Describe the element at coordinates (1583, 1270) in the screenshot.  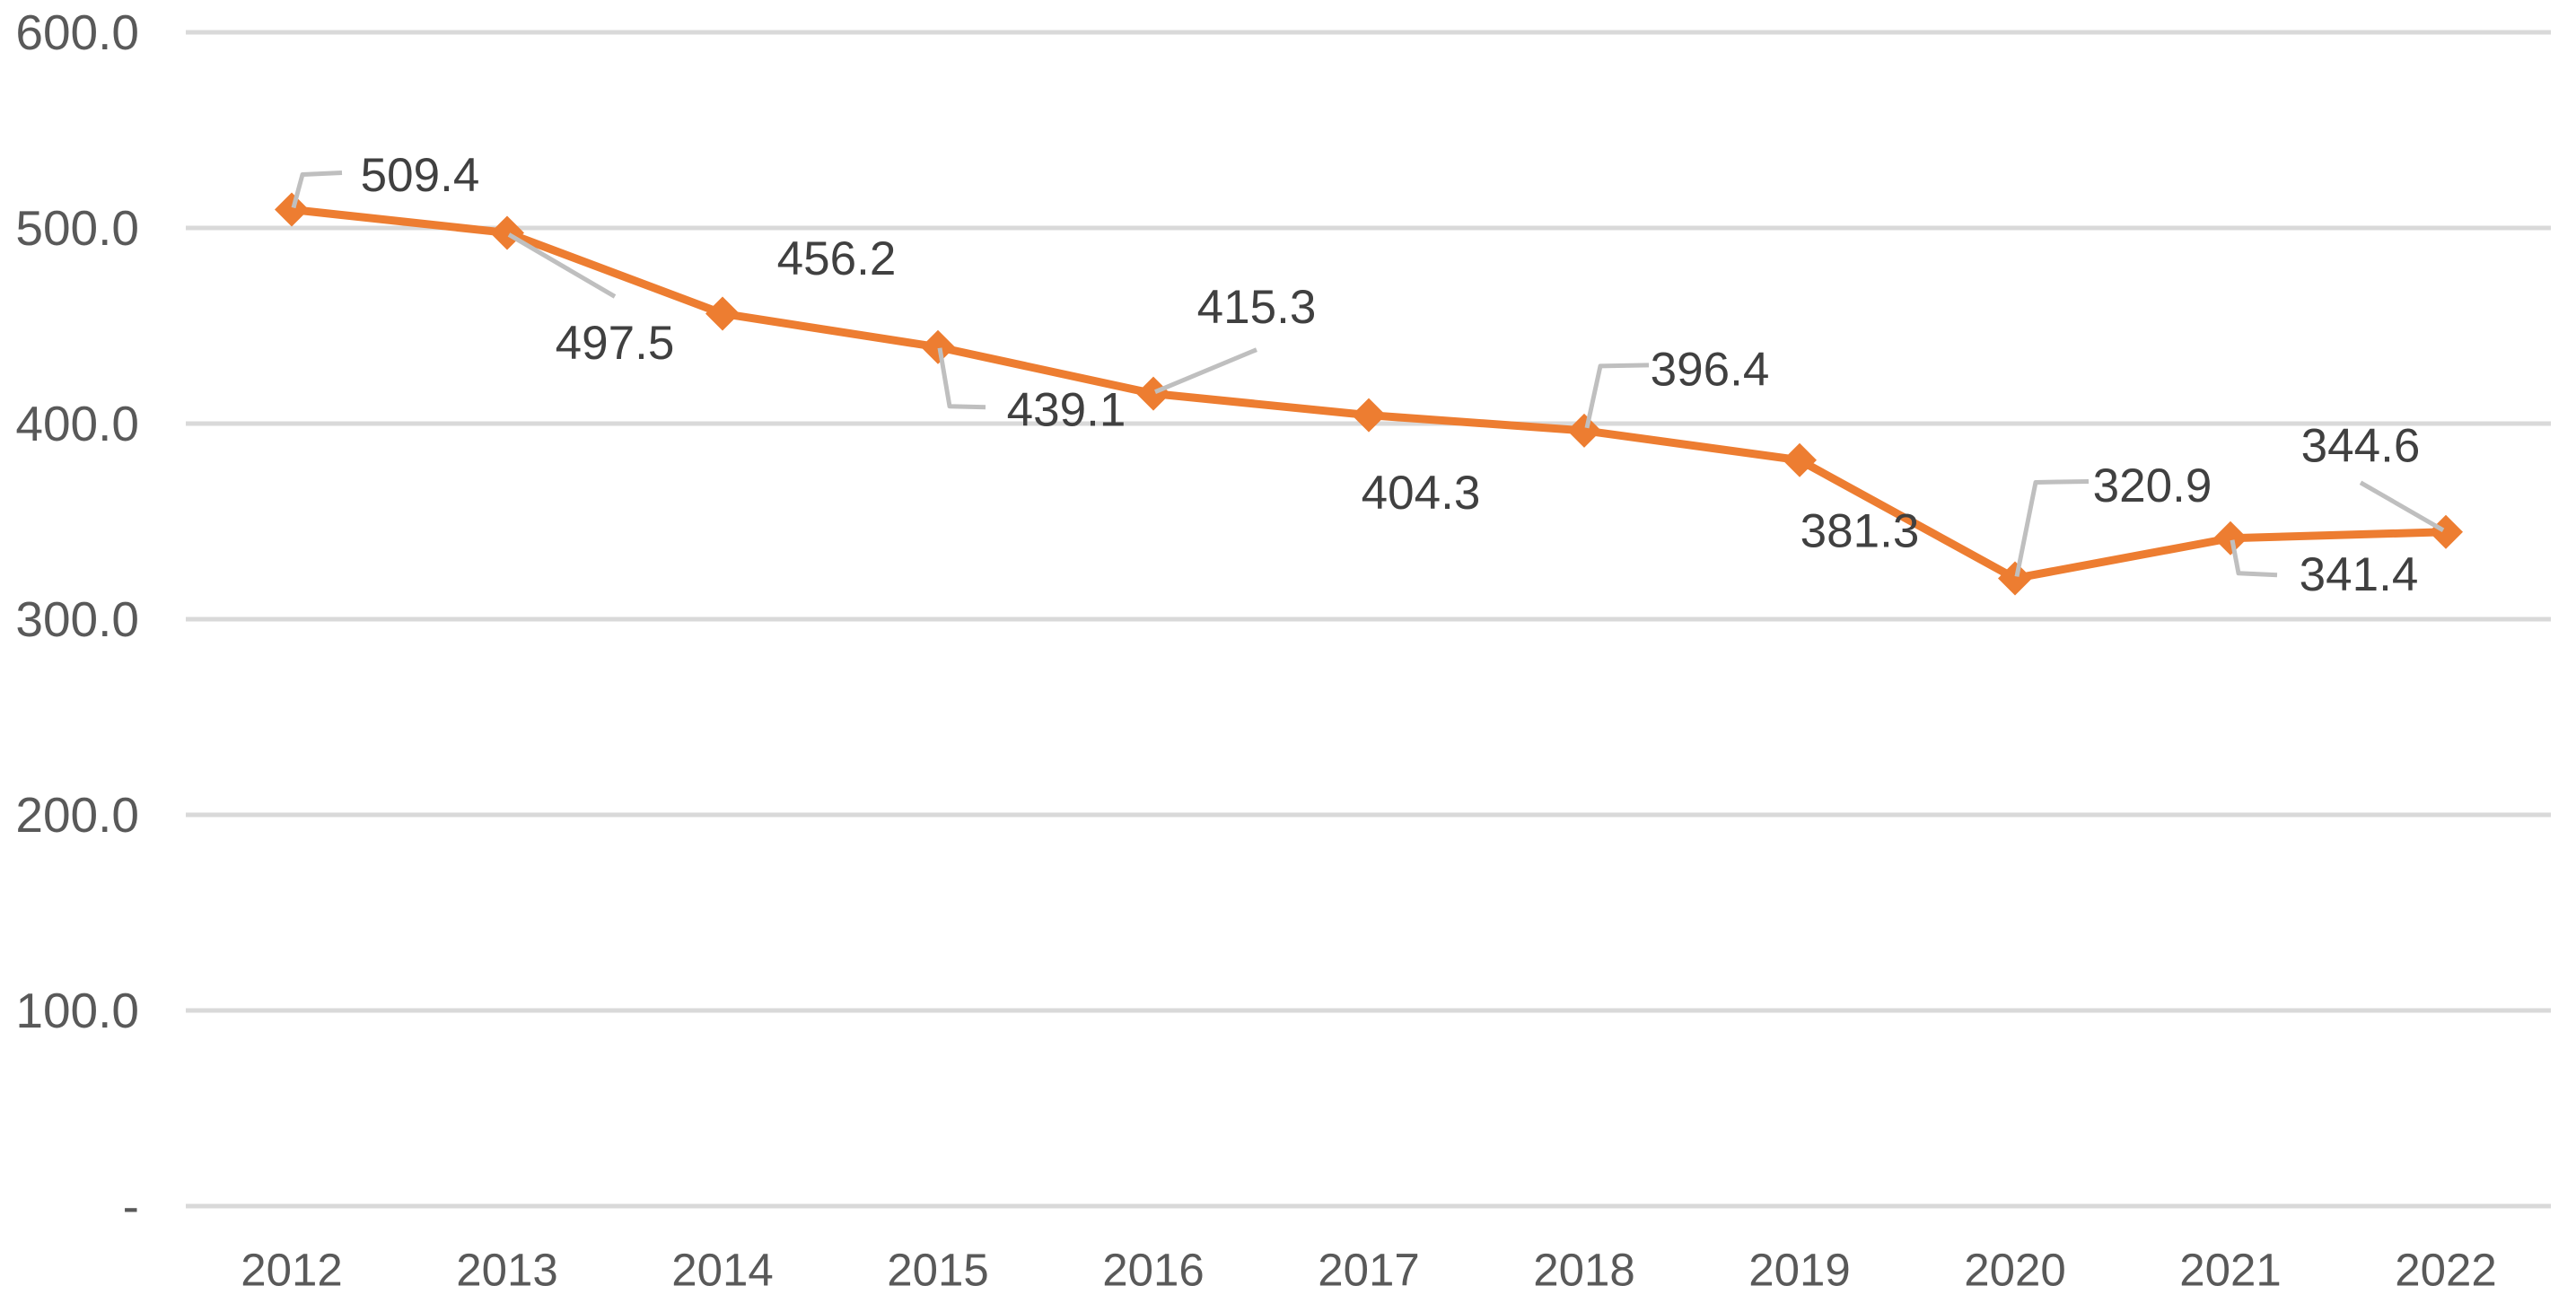
I see `x-axis-tick-label: 2018` at that location.